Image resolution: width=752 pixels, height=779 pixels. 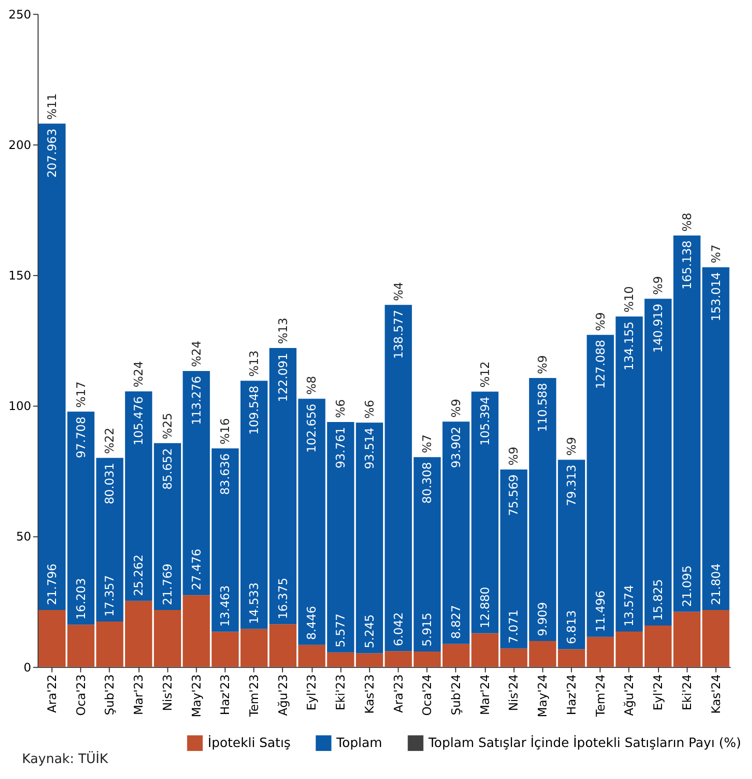 I want to click on y-tick-label: 200, so click(x=20, y=145).